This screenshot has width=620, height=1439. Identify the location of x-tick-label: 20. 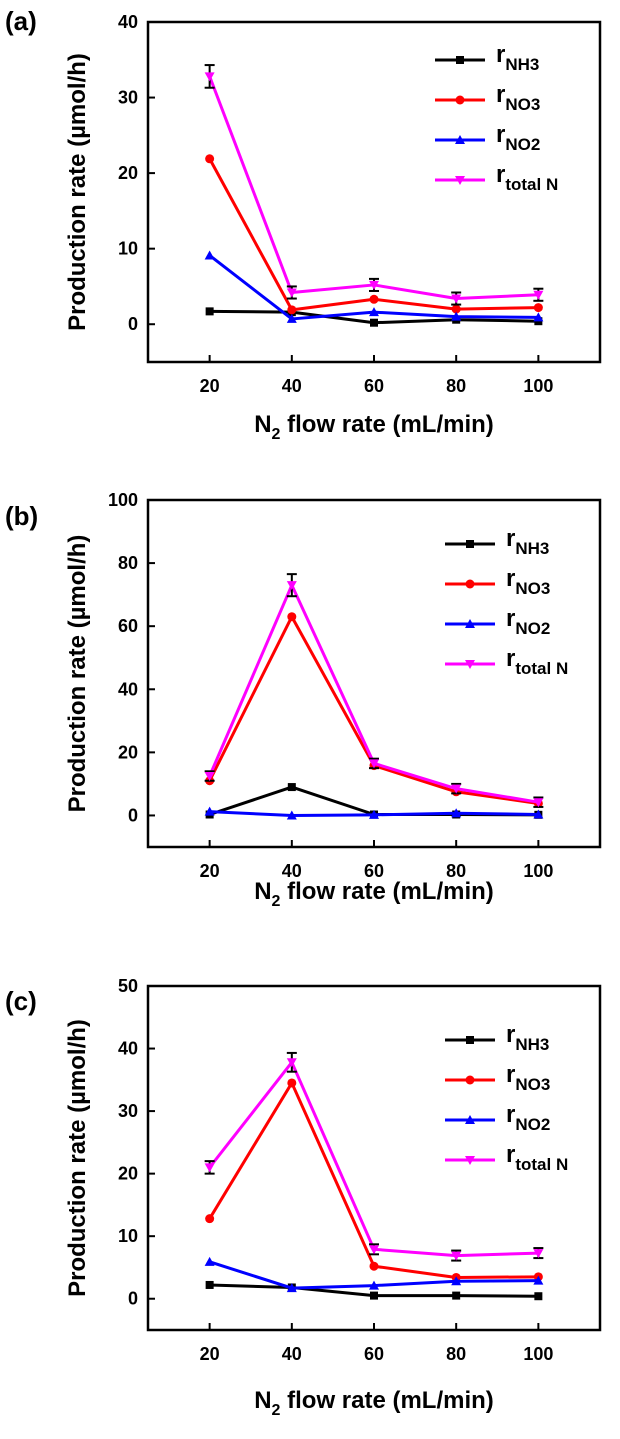
(210, 871).